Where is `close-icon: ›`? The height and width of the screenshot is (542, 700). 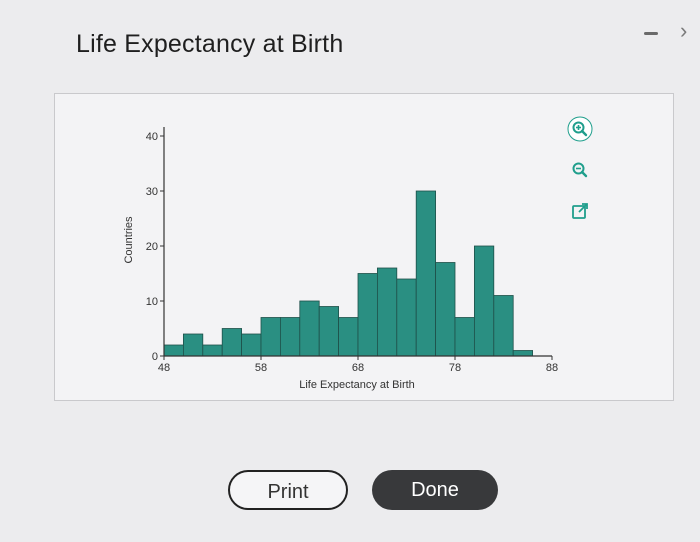
close-icon: › is located at coordinates (684, 30).